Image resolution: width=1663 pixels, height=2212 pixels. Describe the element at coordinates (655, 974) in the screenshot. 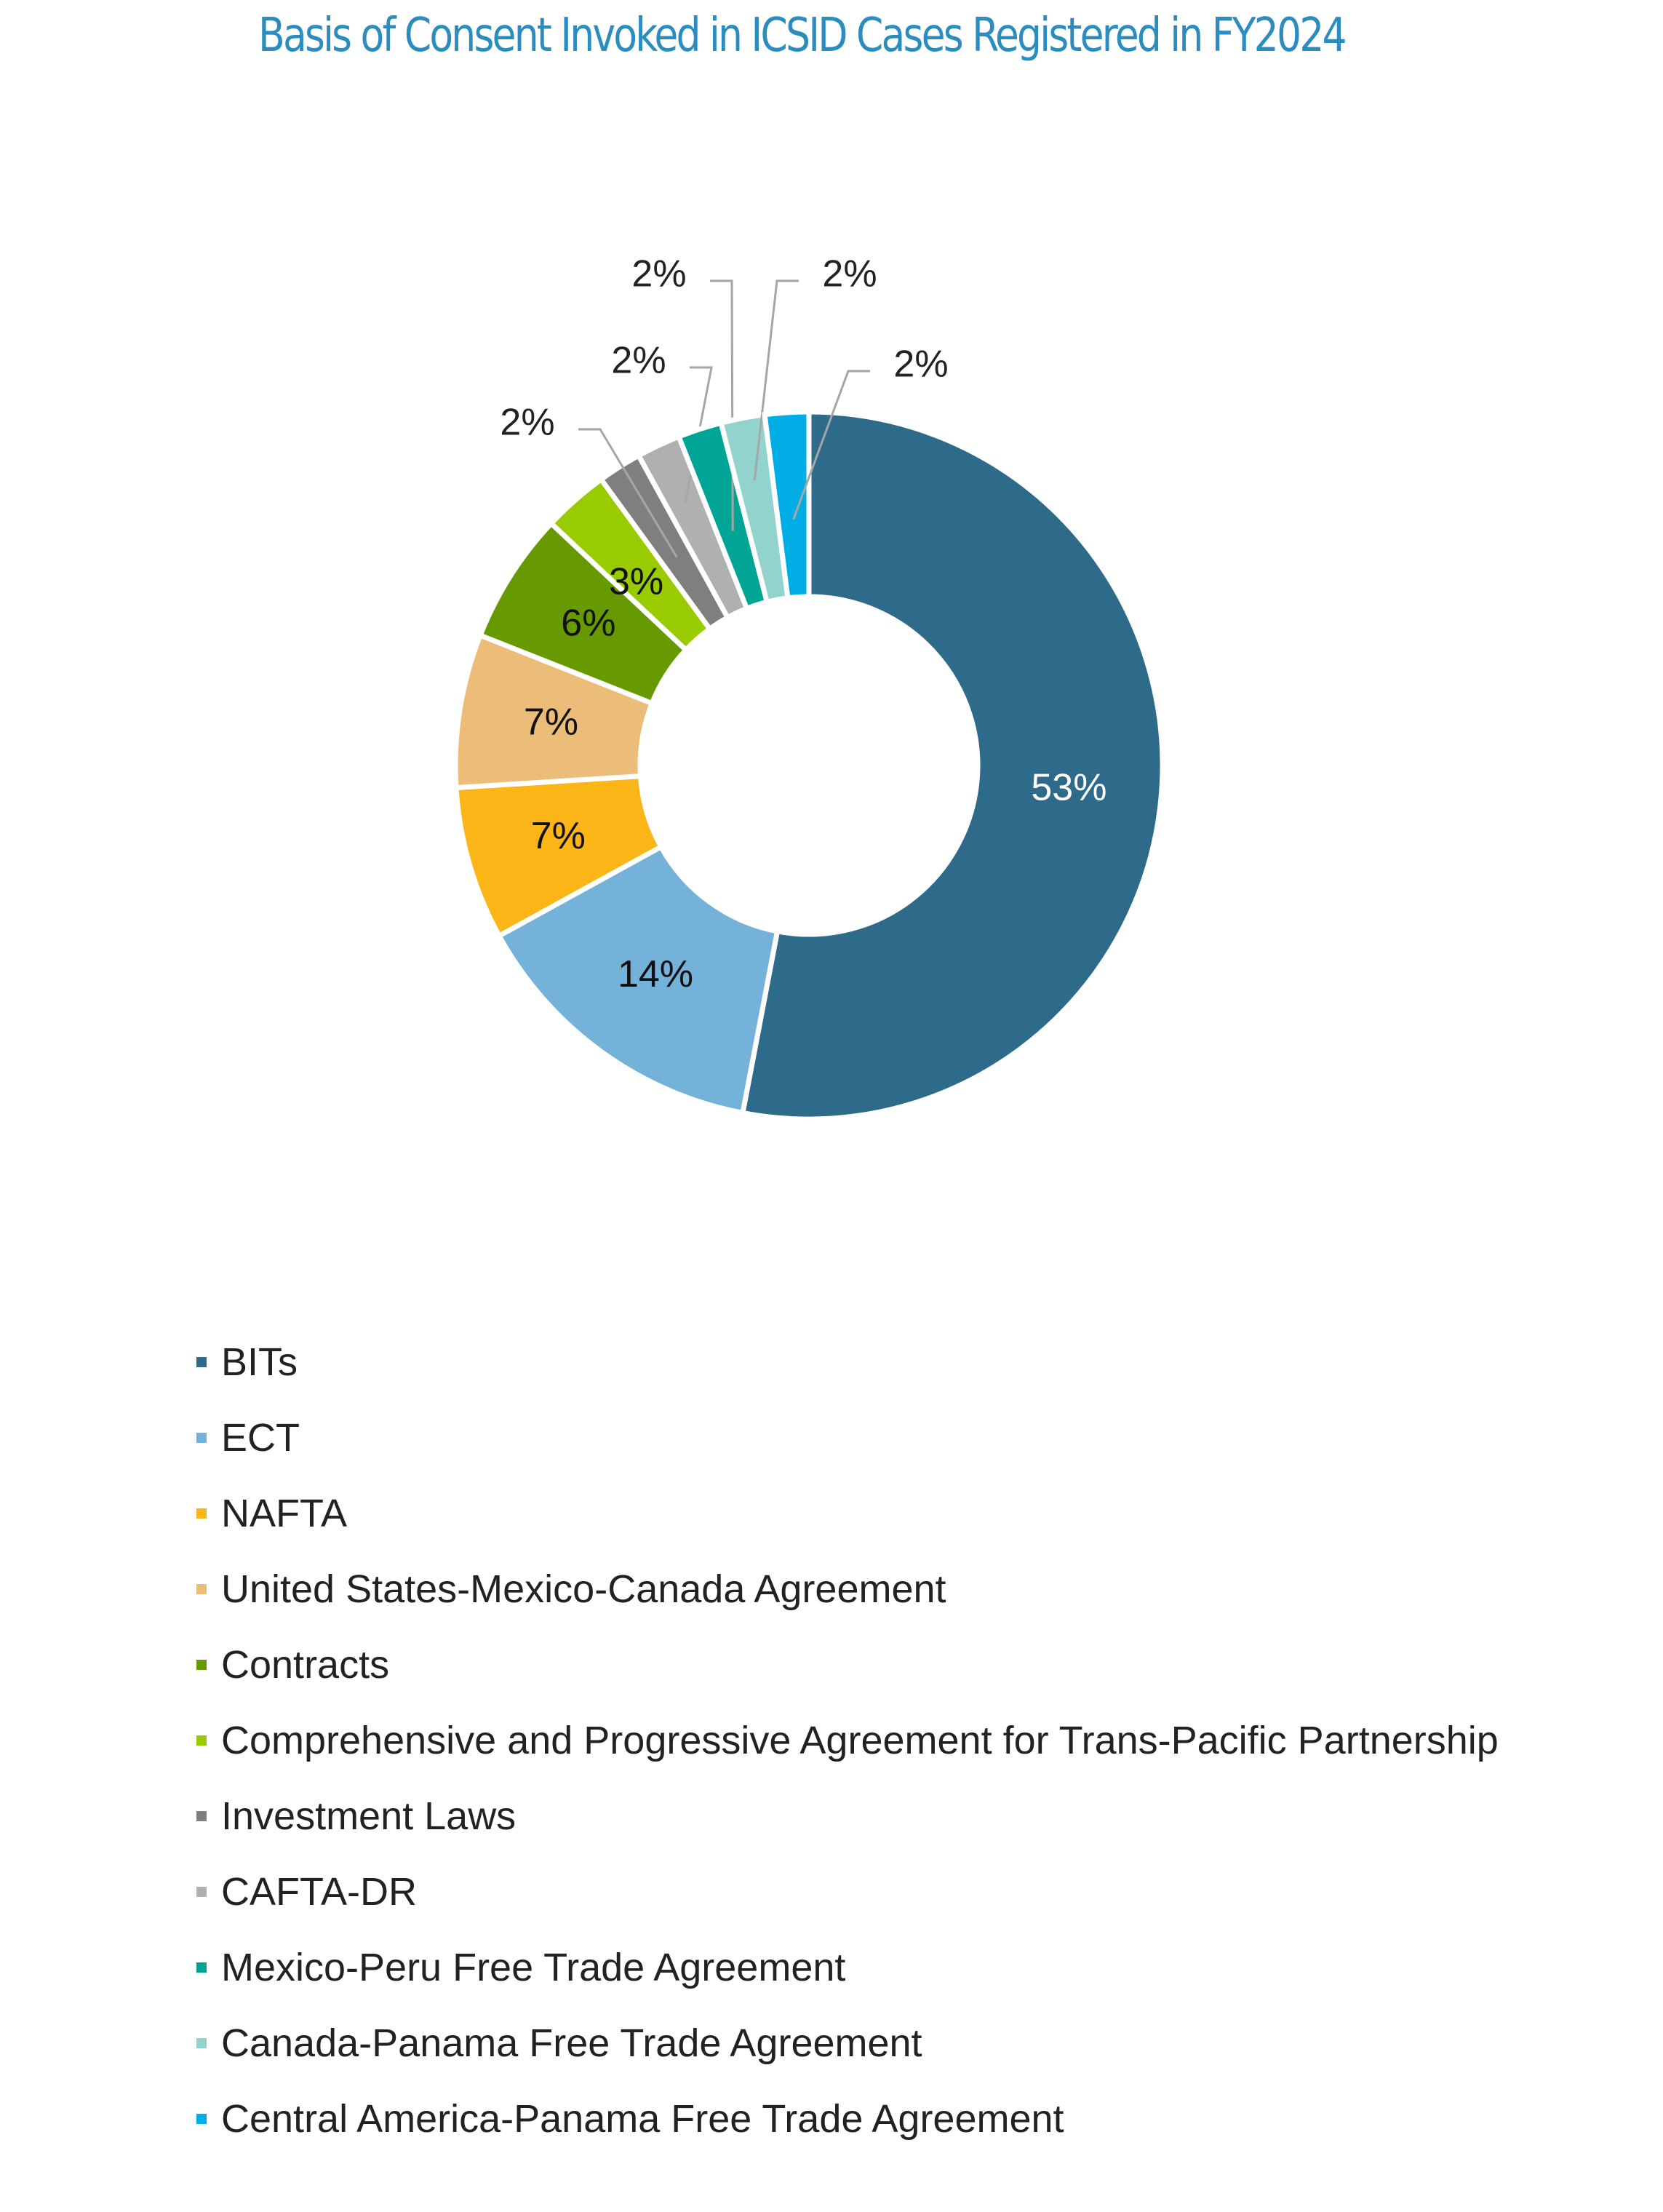

I see `data-label: 14%` at that location.